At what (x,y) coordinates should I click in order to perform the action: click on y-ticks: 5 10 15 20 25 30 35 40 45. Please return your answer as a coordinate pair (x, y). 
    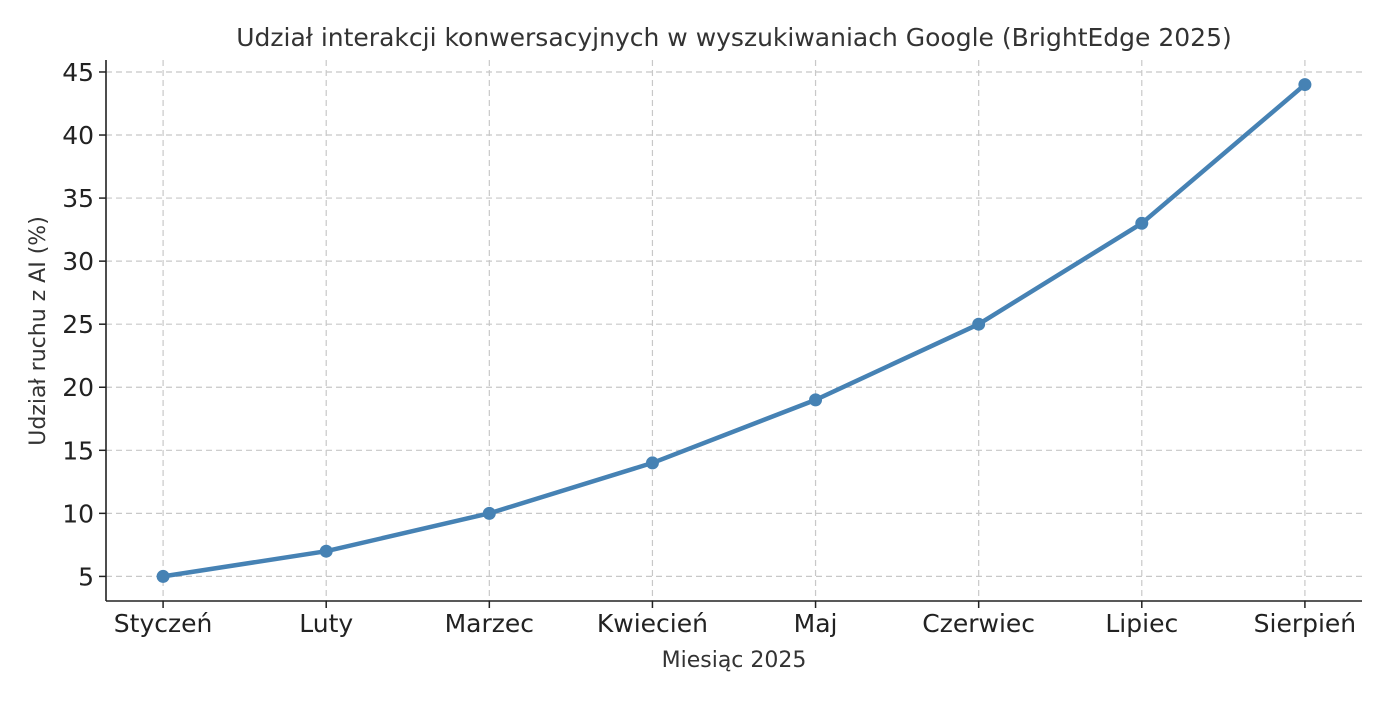
    Looking at the image, I should click on (84, 324).